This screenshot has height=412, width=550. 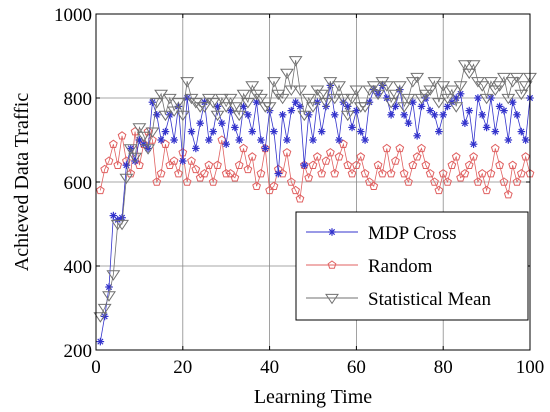 What do you see at coordinates (332, 232) in the screenshot?
I see `legend-marker-mdp-cross` at bounding box center [332, 232].